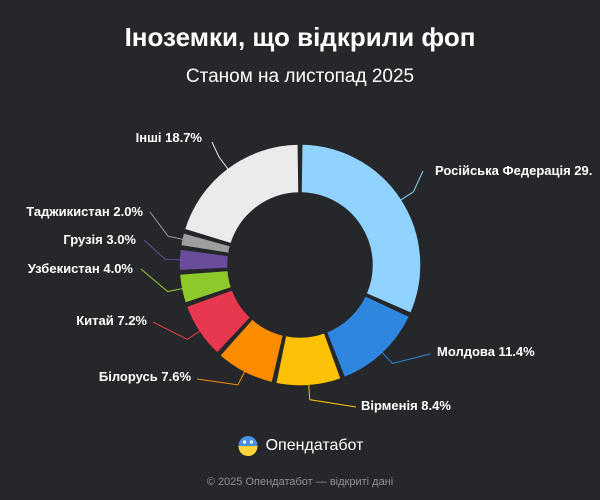  Describe the element at coordinates (486, 351) in the screenshot. I see `slice-label-2: Молдова 11.4%` at that location.